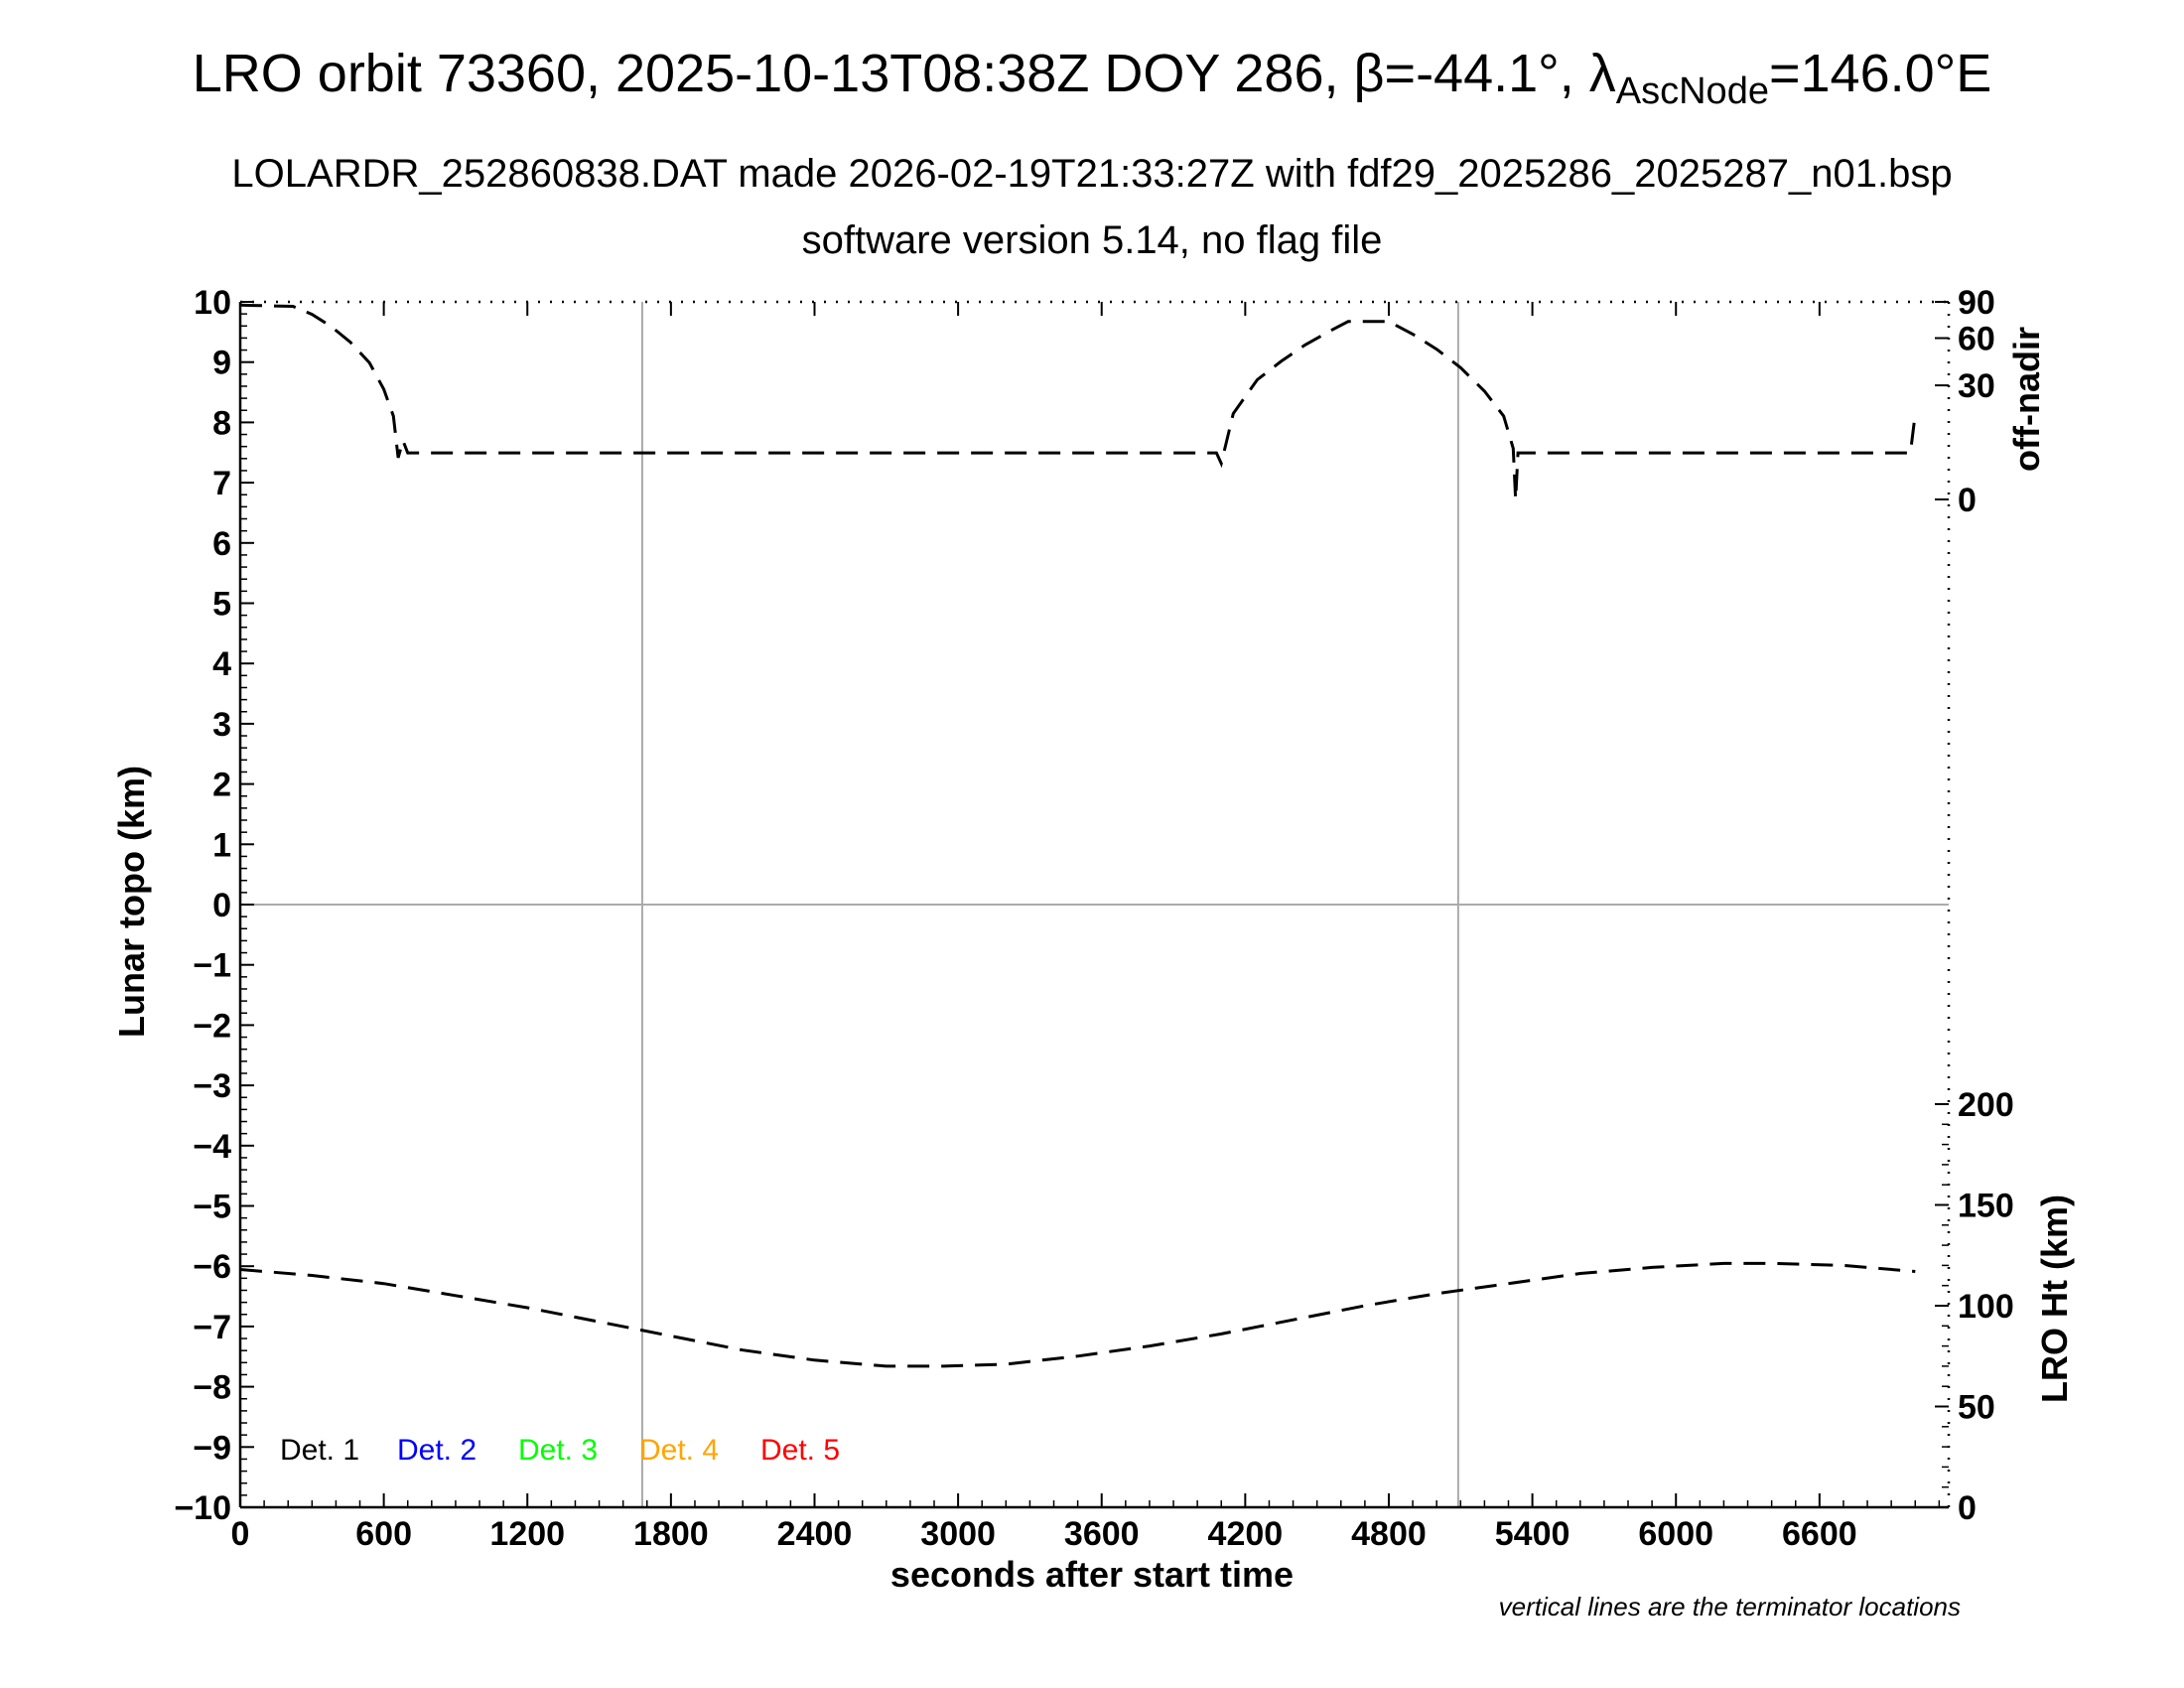 The height and width of the screenshot is (1688, 2184). I want to click on y-tick-label: −7, so click(212, 1327).